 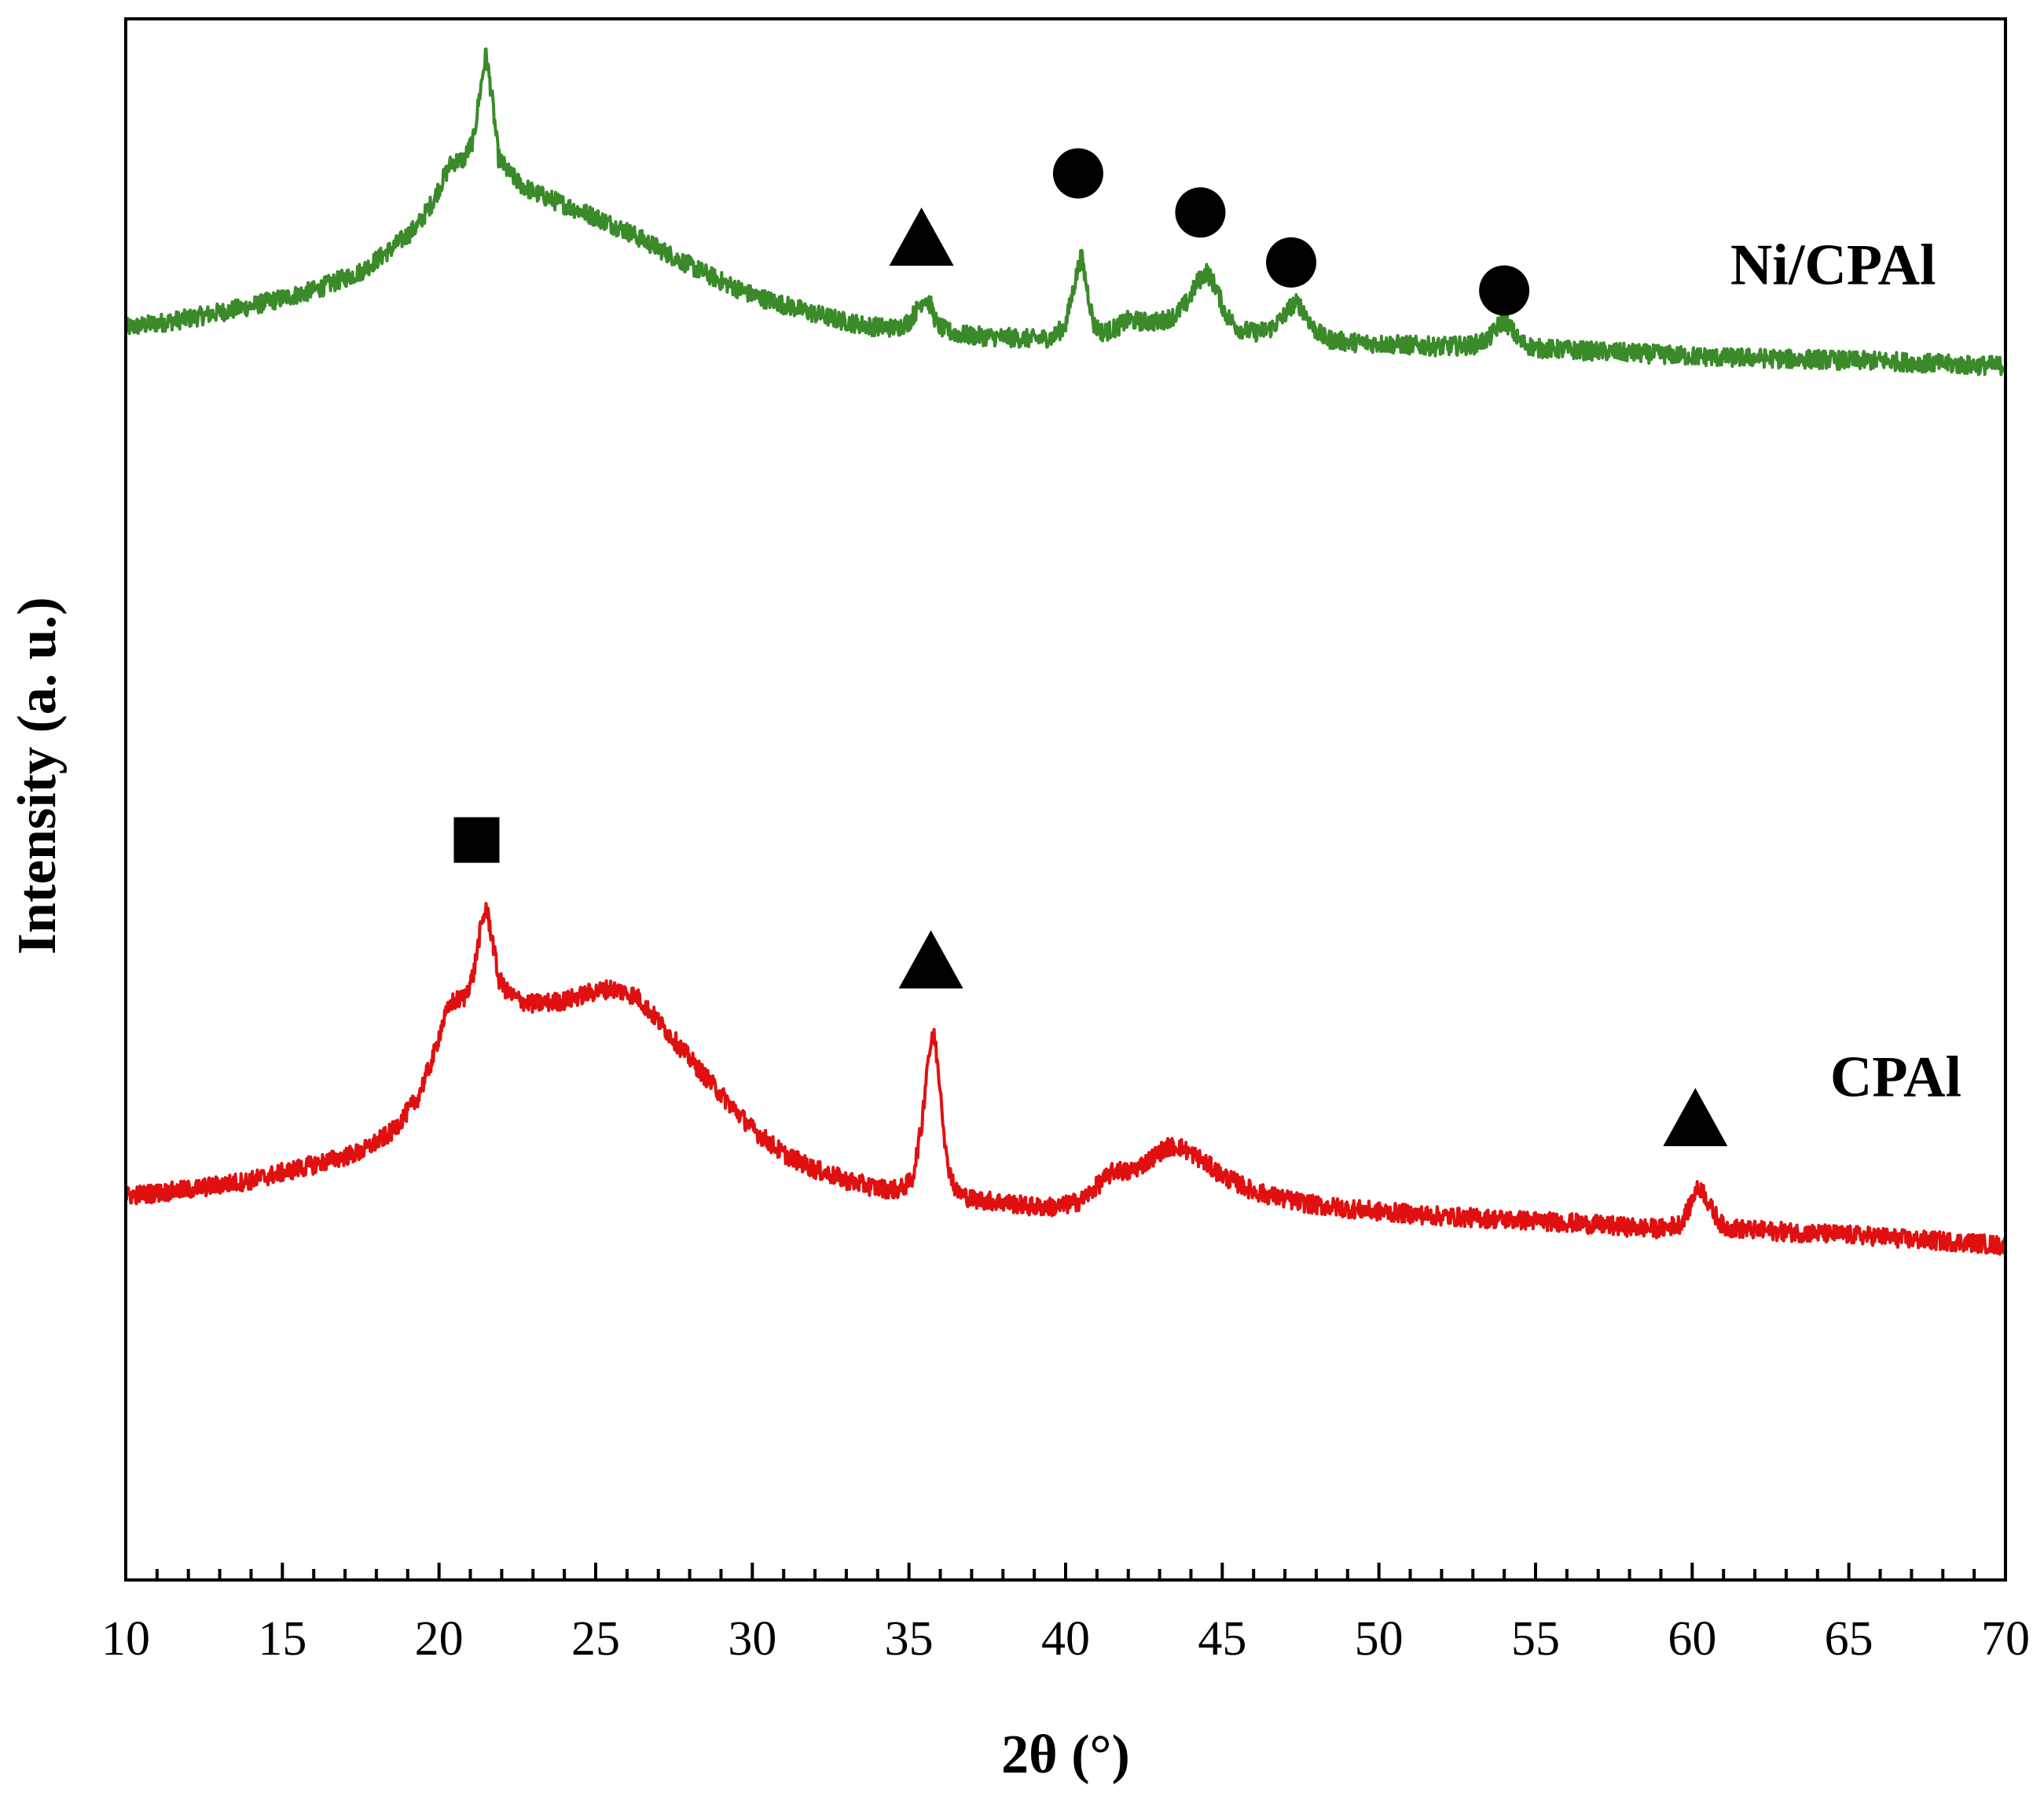 What do you see at coordinates (476, 840) in the screenshot?
I see `peak-marker-square` at bounding box center [476, 840].